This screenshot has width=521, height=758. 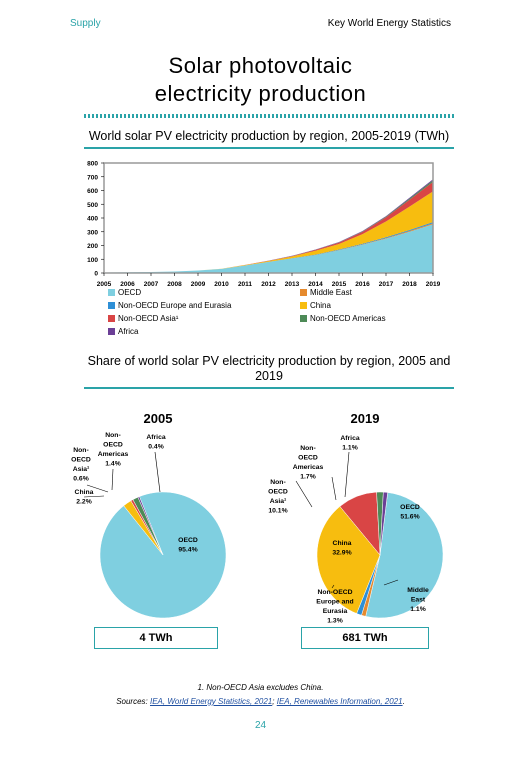 What do you see at coordinates (151, 284) in the screenshot?
I see `x-tick-label: 2007` at bounding box center [151, 284].